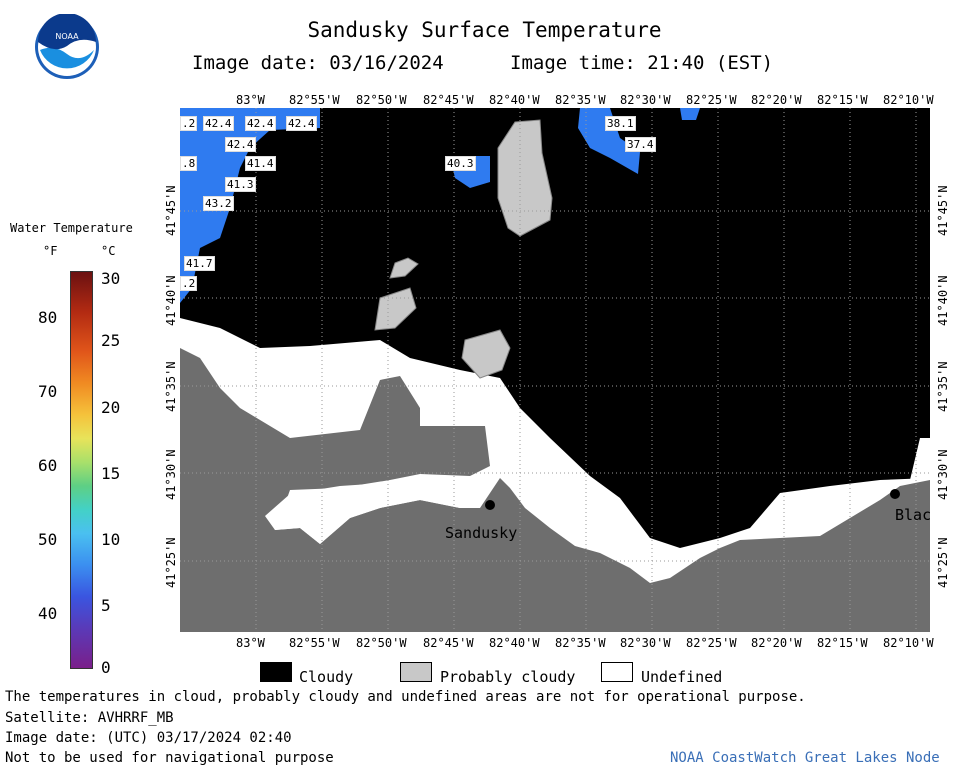 The height and width of the screenshot is (773, 969). What do you see at coordinates (71, 228) in the screenshot?
I see `color-scale-title: Water Temperature` at bounding box center [71, 228].